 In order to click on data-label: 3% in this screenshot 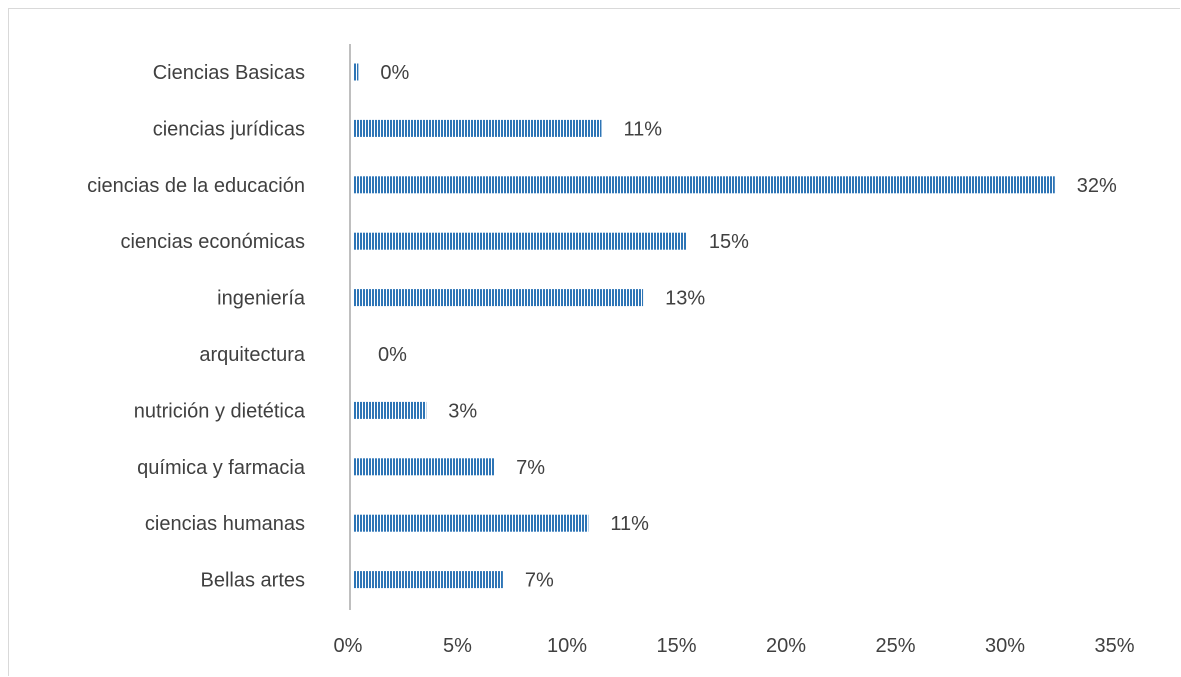, I will do `click(462, 411)`.